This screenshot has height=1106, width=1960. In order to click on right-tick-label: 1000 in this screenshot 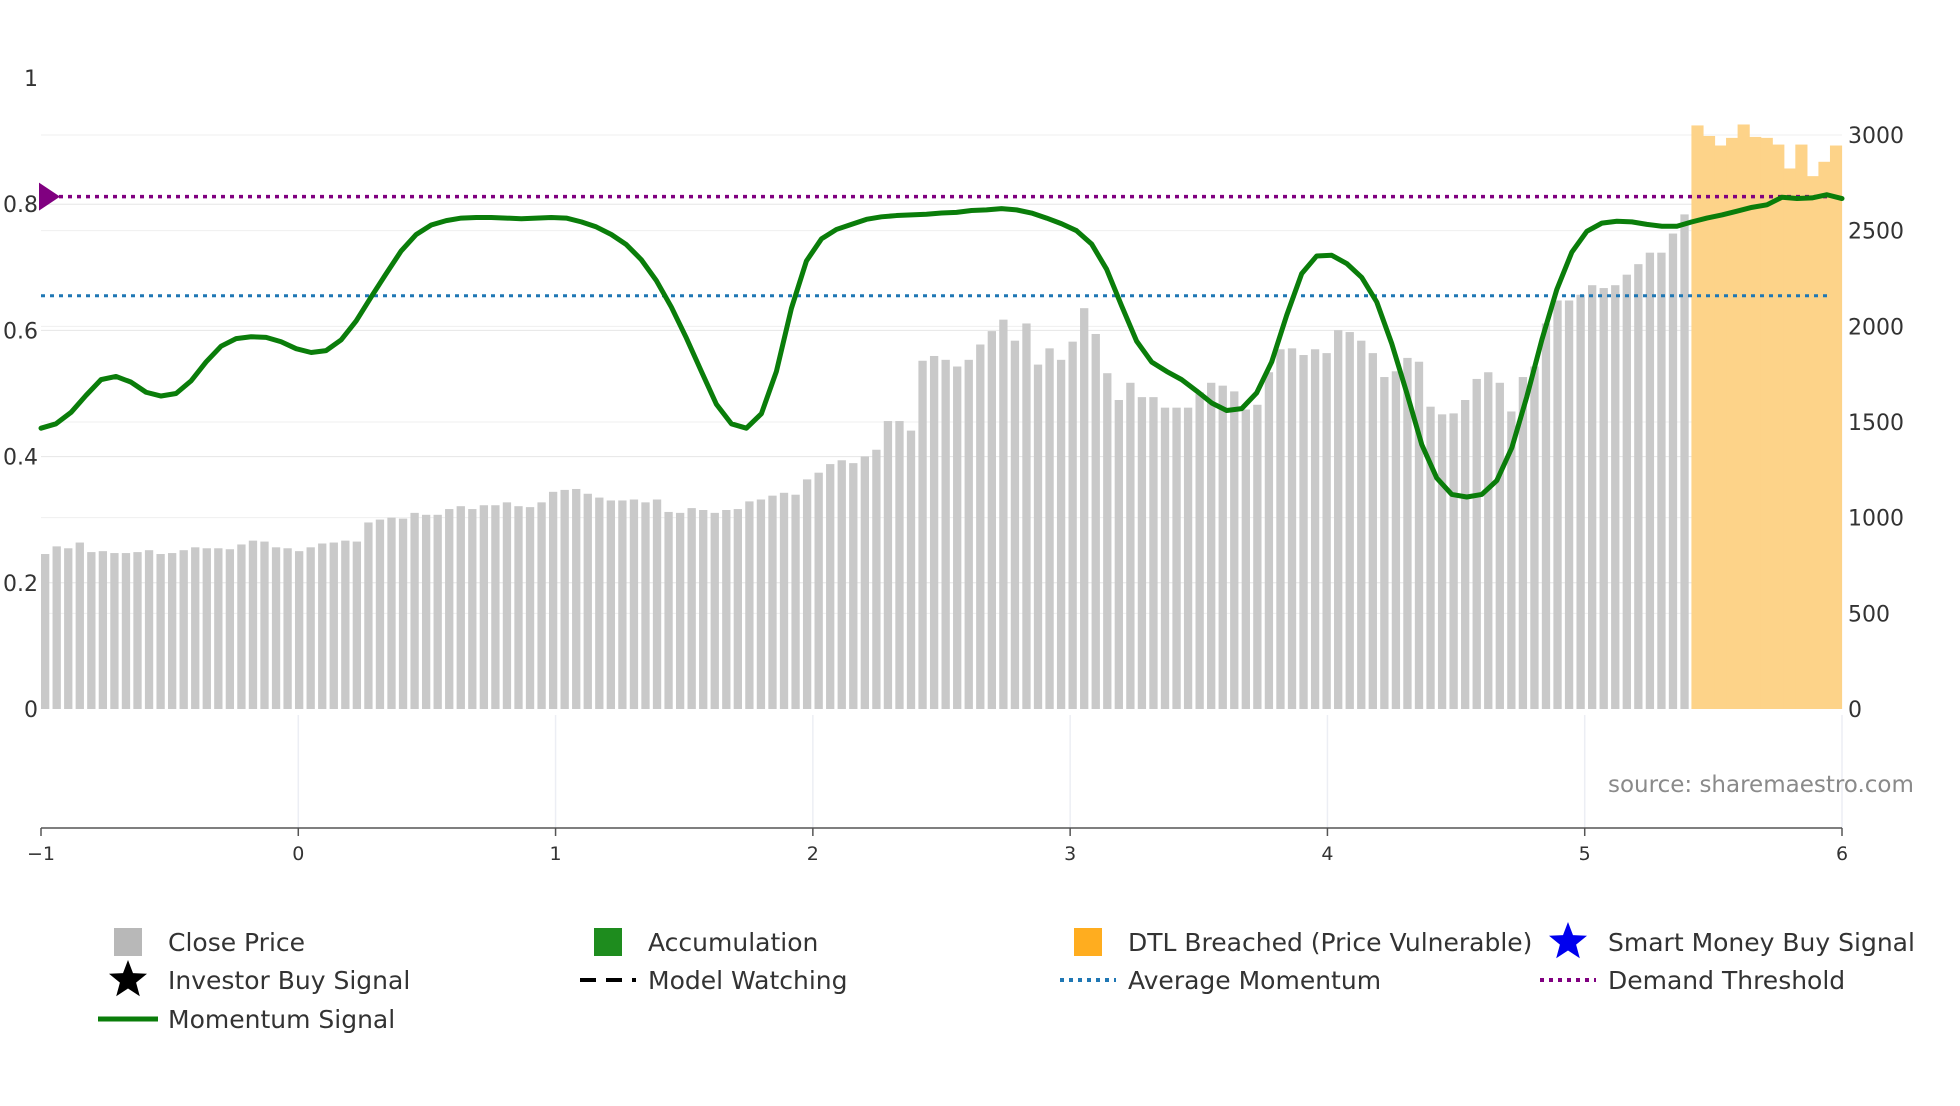, I will do `click(1876, 519)`.